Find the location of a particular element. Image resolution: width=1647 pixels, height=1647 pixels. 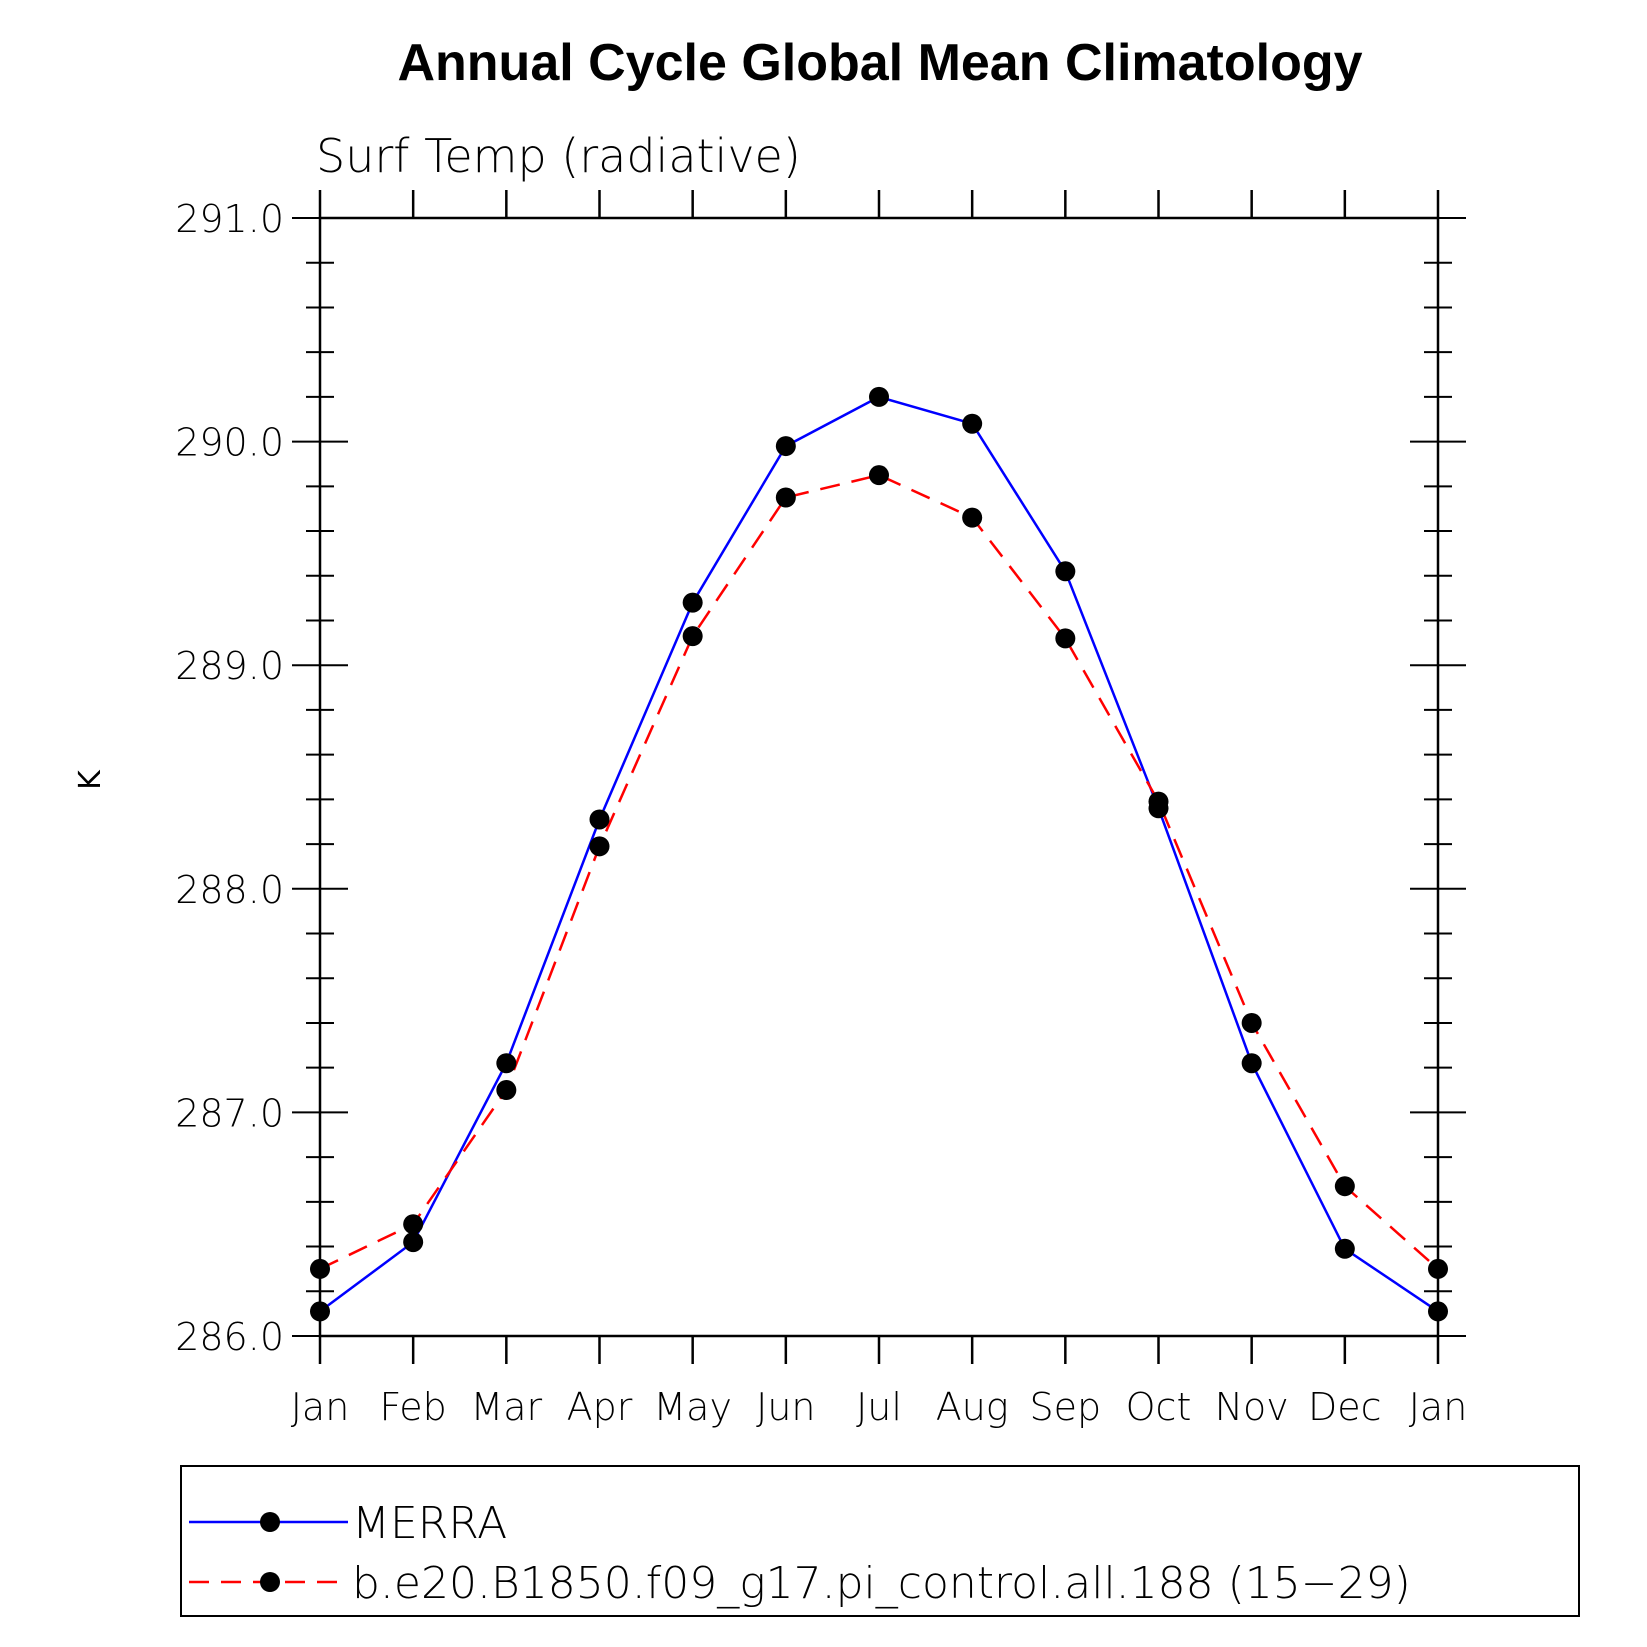

y-tick-label: 286.0 is located at coordinates (229, 1337).